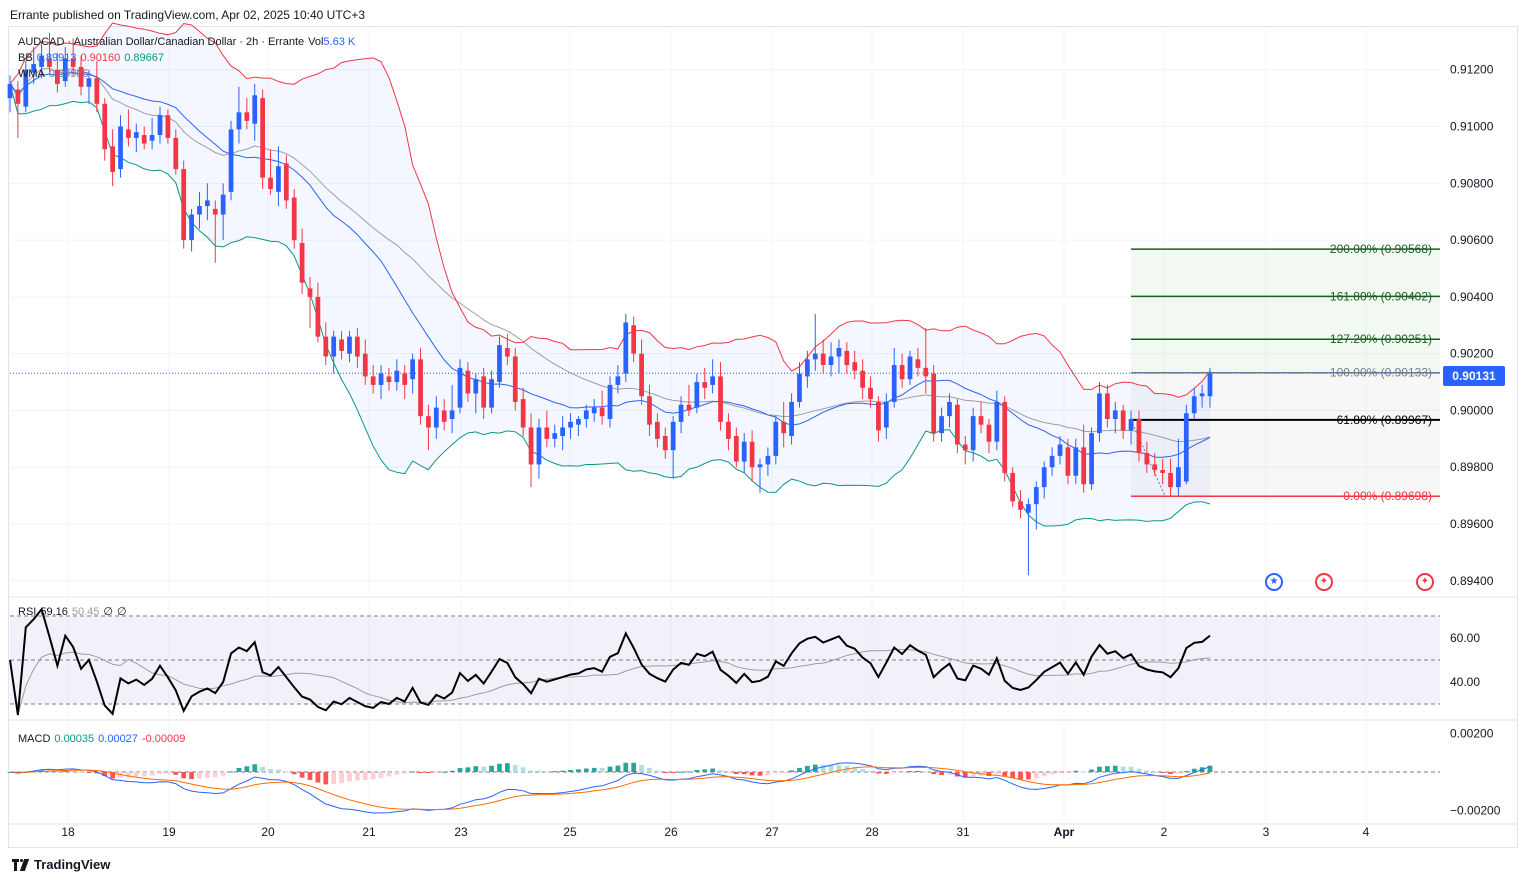  Describe the element at coordinates (316, 42) in the screenshot. I see `vol-label: Vol` at that location.